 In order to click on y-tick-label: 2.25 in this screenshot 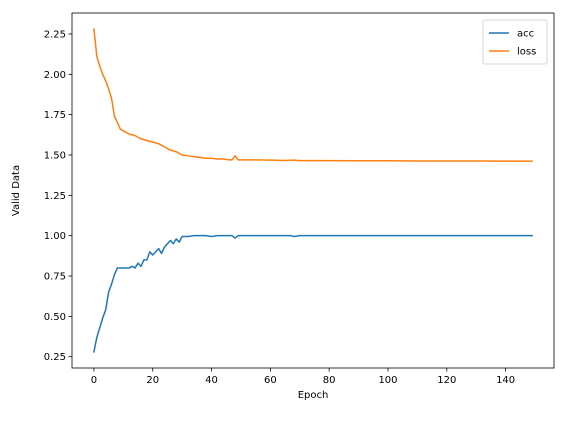, I will do `click(55, 34)`.